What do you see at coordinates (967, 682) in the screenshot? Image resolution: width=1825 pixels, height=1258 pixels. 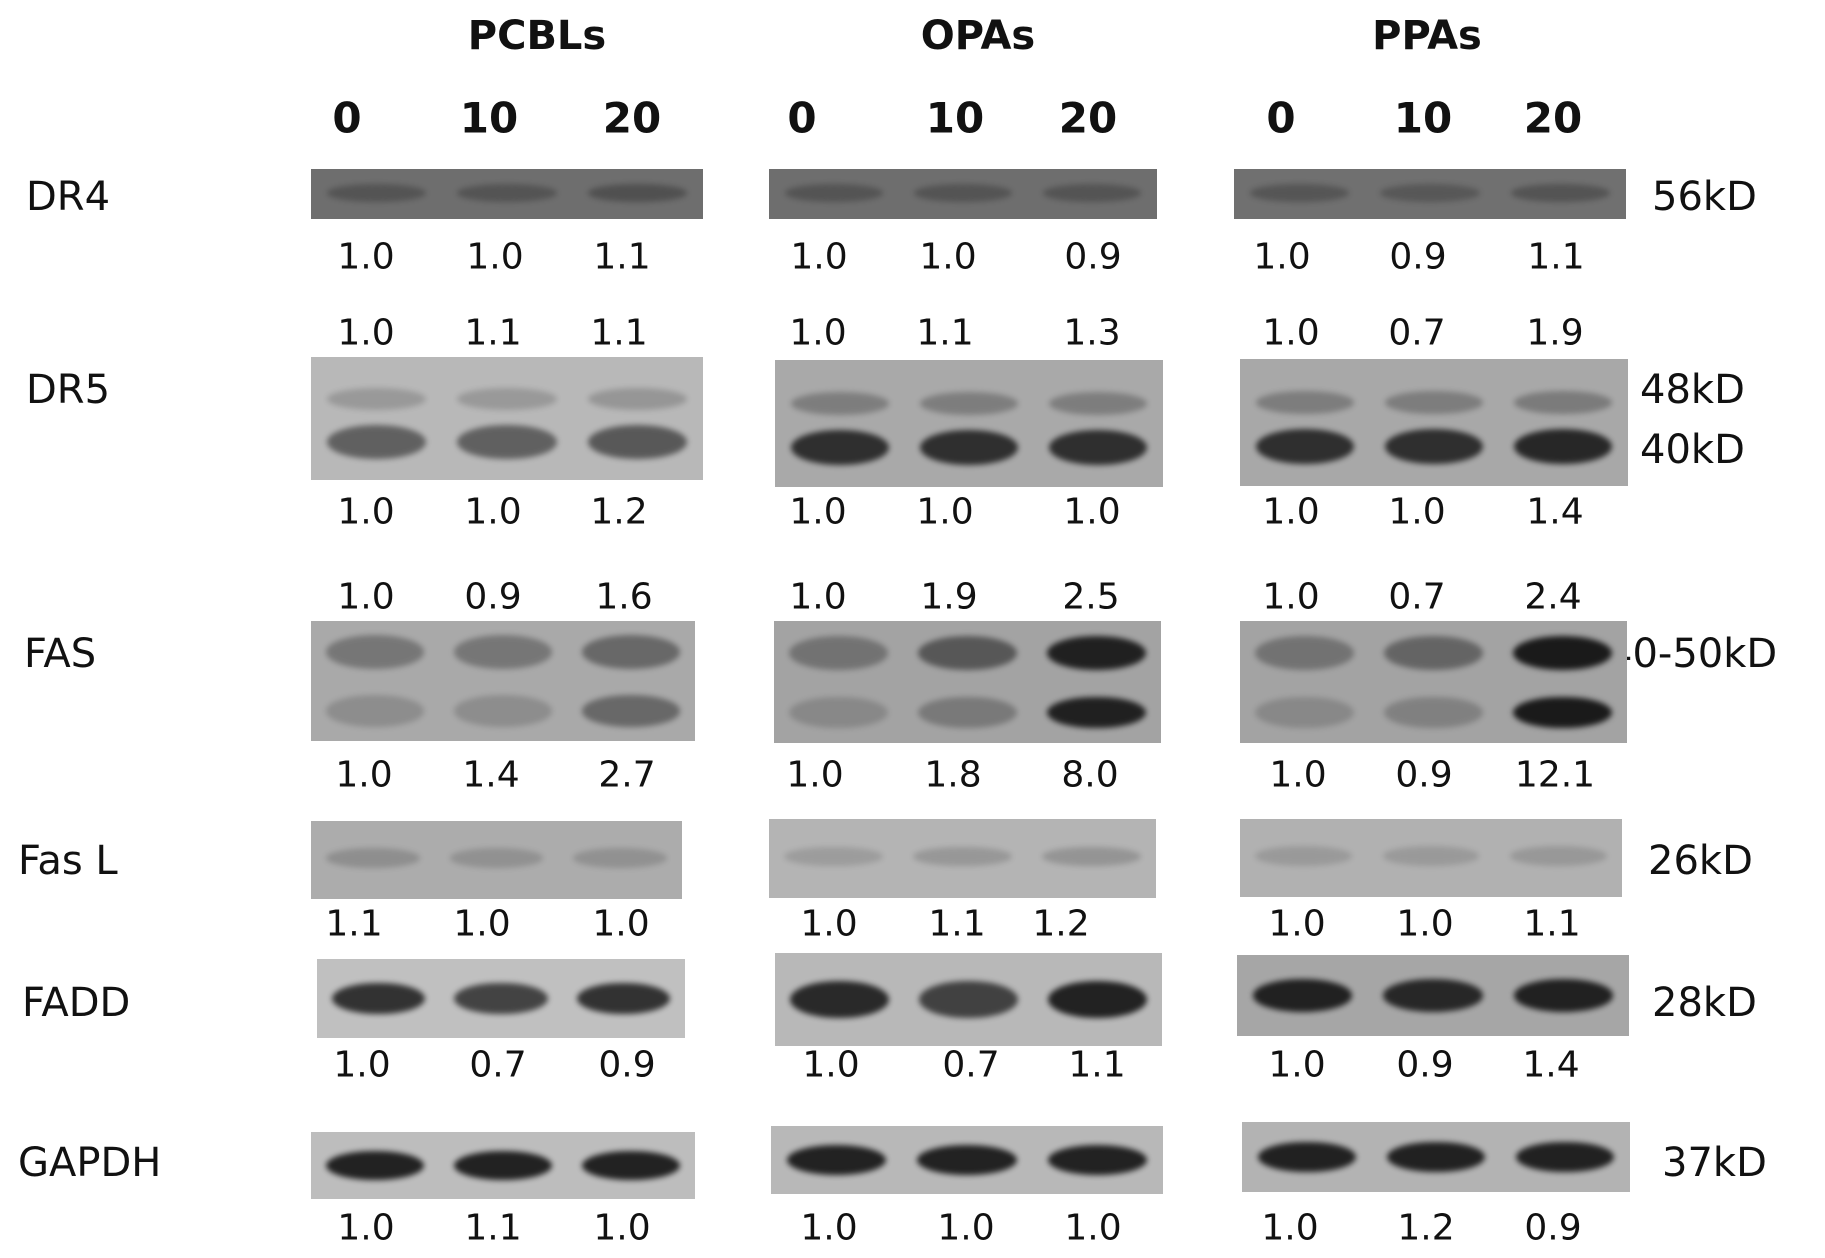 I see `blot-fas-opas` at bounding box center [967, 682].